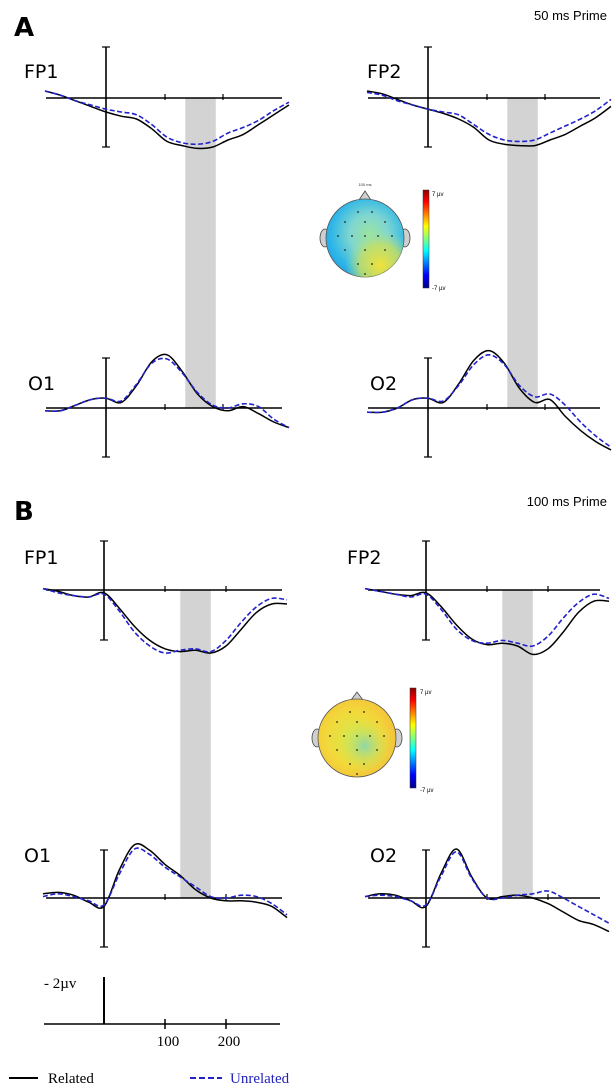 The width and height of the screenshot is (613, 1087). I want to click on legend-related-label: Related, so click(71, 1079).